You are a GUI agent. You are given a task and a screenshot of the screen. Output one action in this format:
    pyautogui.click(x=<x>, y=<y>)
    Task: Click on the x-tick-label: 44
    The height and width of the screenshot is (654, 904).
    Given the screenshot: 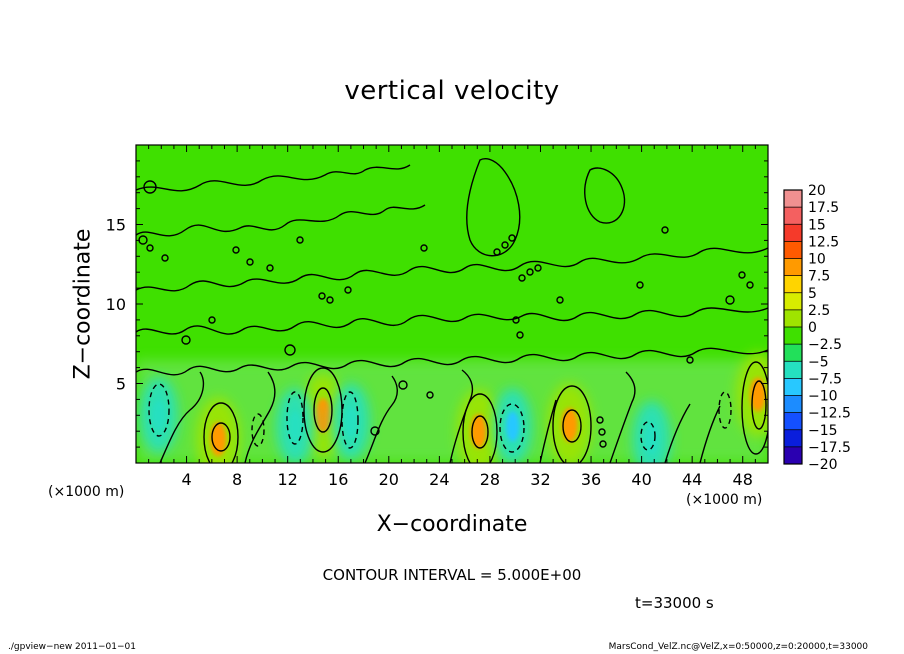 What is the action you would take?
    pyautogui.click(x=692, y=479)
    